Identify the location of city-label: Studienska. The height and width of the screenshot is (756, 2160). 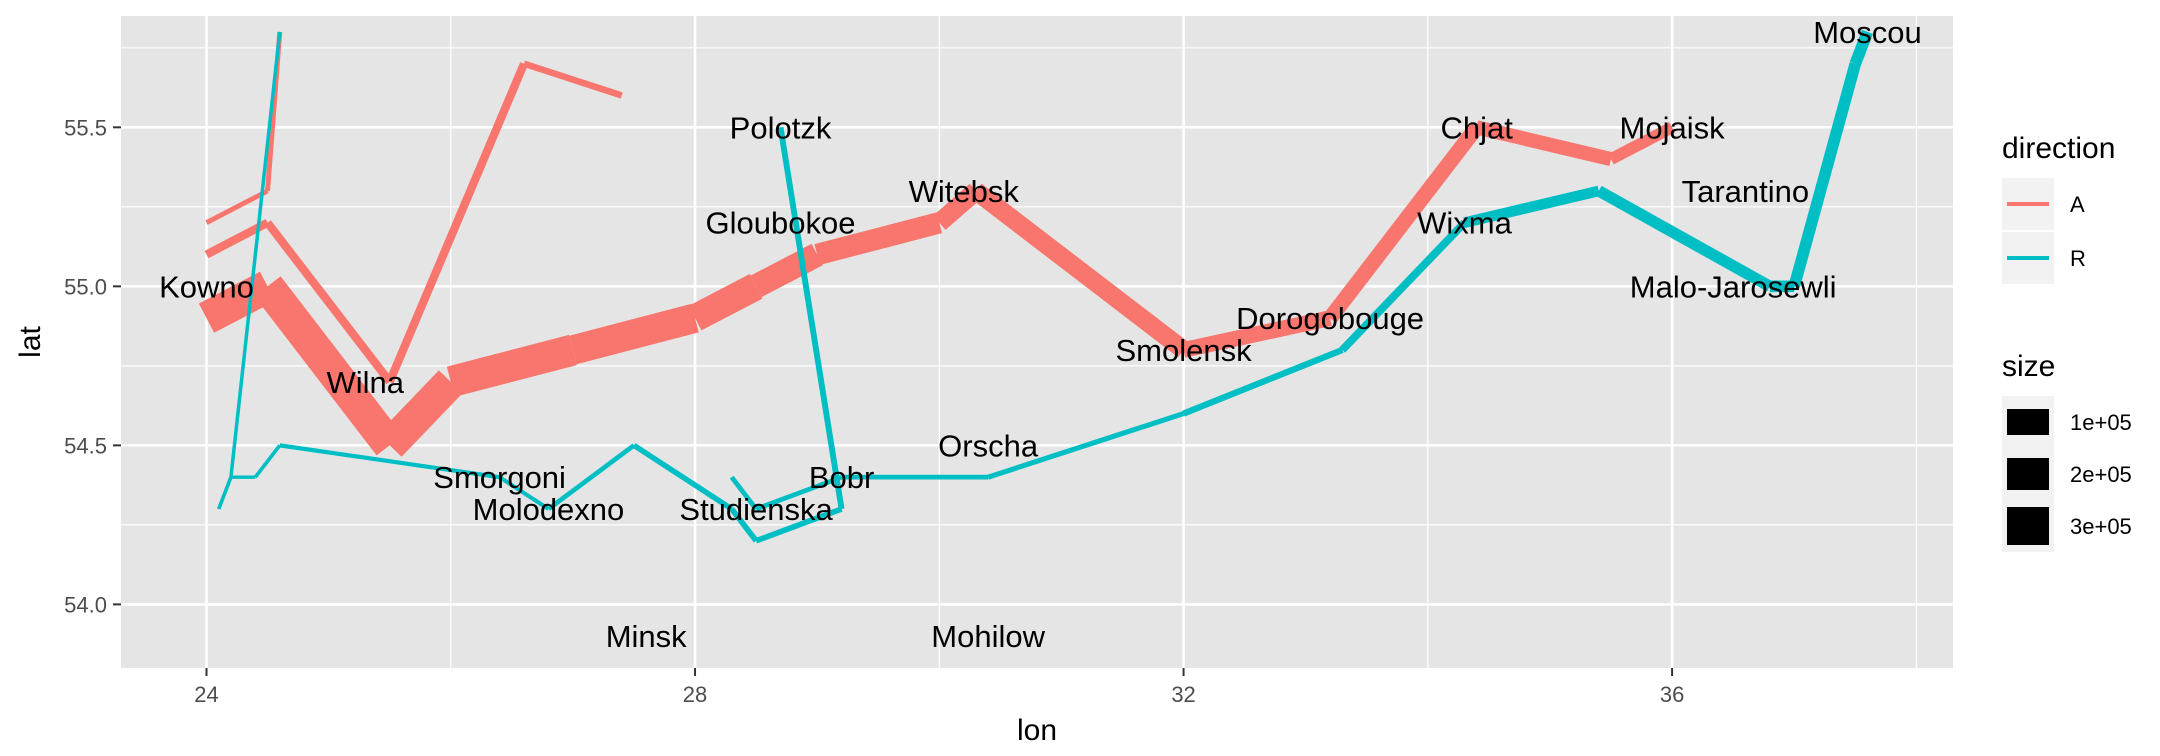
(756, 509).